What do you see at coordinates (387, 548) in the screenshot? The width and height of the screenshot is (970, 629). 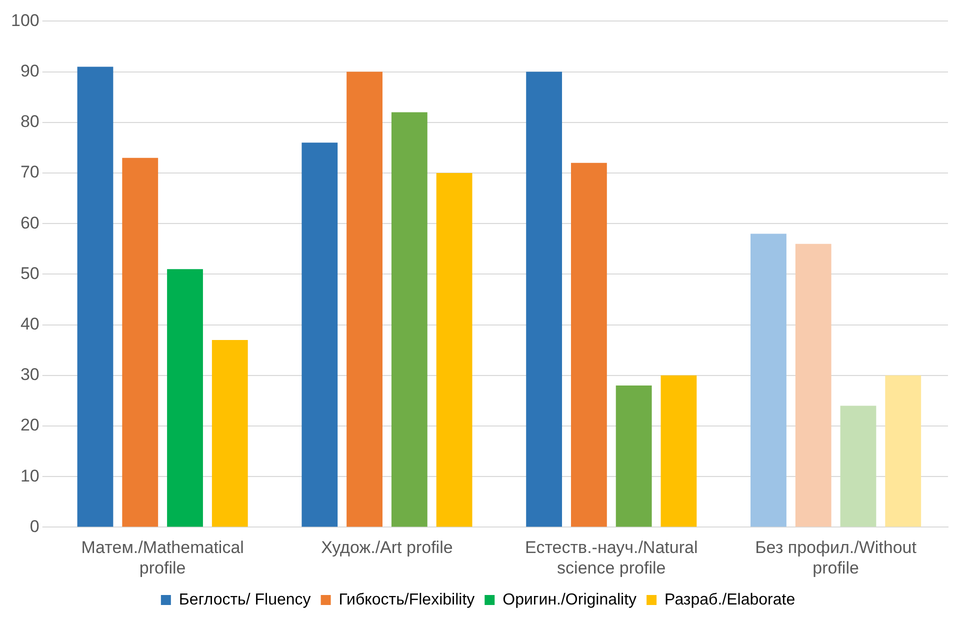 I see `x-tick-label: Худож./Art profile` at bounding box center [387, 548].